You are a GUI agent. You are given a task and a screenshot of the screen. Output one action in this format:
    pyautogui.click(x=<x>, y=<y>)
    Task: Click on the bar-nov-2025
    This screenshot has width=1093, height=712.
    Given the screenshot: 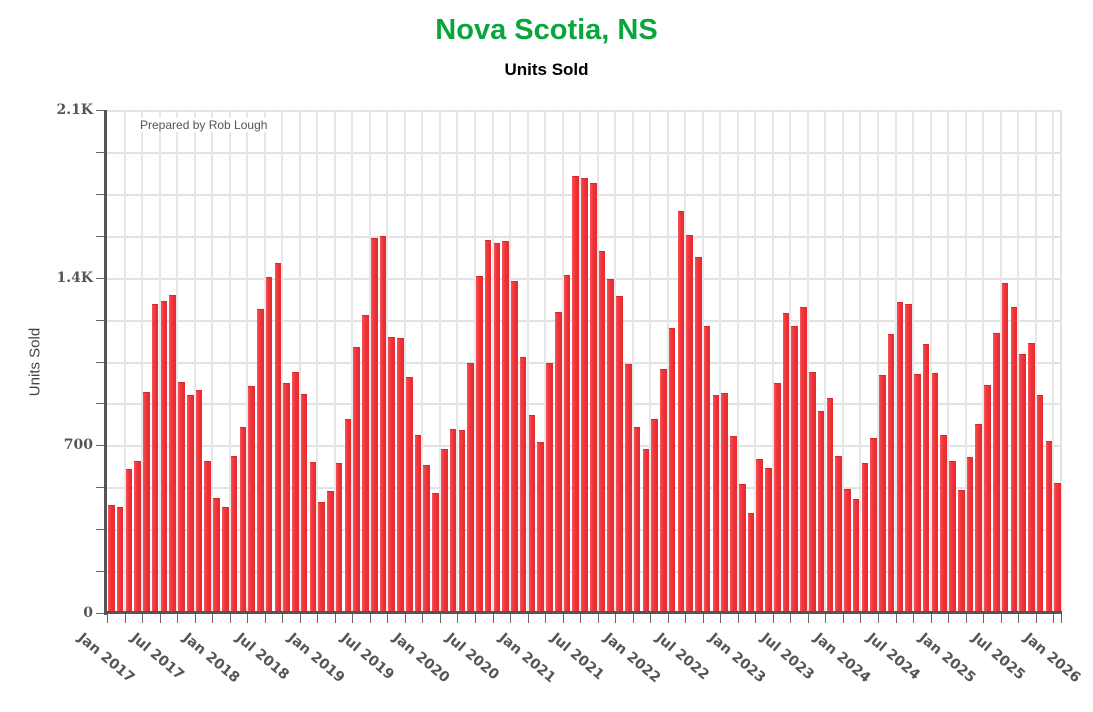 What is the action you would take?
    pyautogui.click(x=1040, y=504)
    